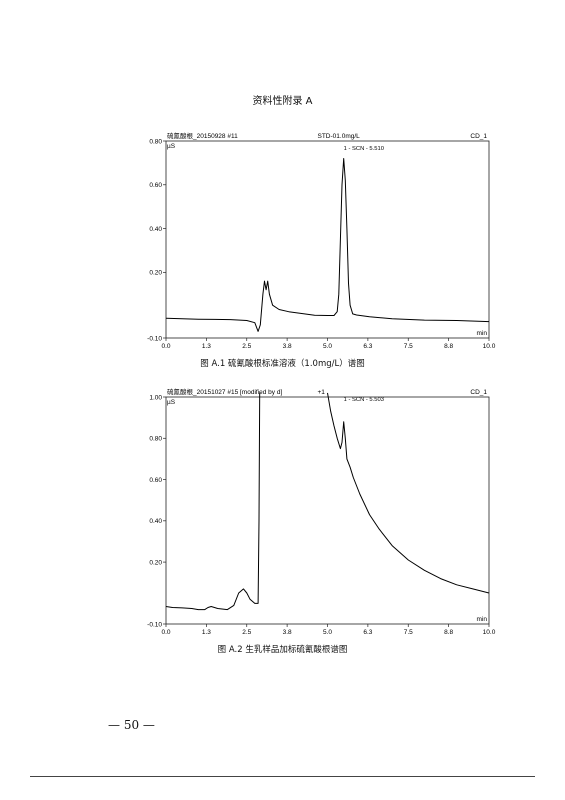  What do you see at coordinates (224, 391) in the screenshot?
I see `header-sample-name: 硫氰酸根_20151027 #15 [modified by d]` at bounding box center [224, 391].